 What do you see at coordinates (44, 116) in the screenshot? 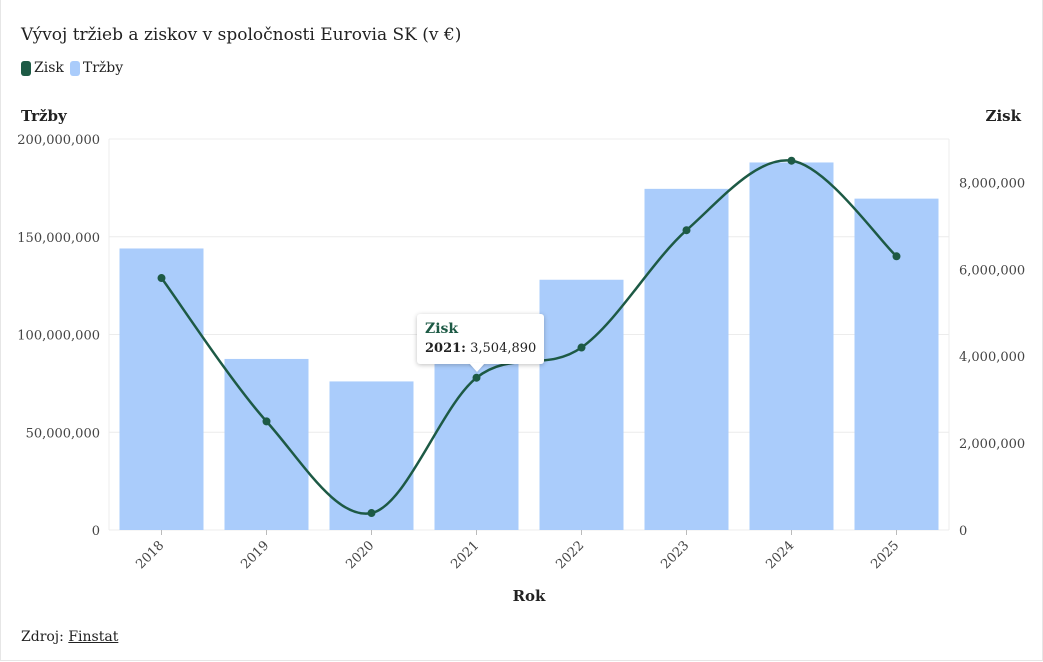
I see `y-left-axis-title: Tržby` at bounding box center [44, 116].